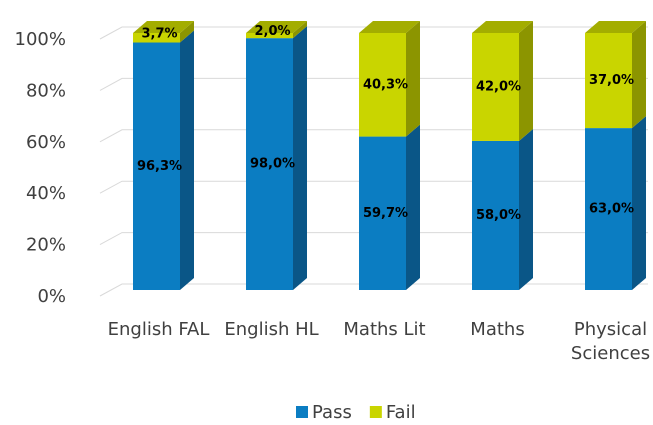 This screenshot has width=653, height=425. What do you see at coordinates (46, 90) in the screenshot?
I see `y-tick-label: 80%` at bounding box center [46, 90].